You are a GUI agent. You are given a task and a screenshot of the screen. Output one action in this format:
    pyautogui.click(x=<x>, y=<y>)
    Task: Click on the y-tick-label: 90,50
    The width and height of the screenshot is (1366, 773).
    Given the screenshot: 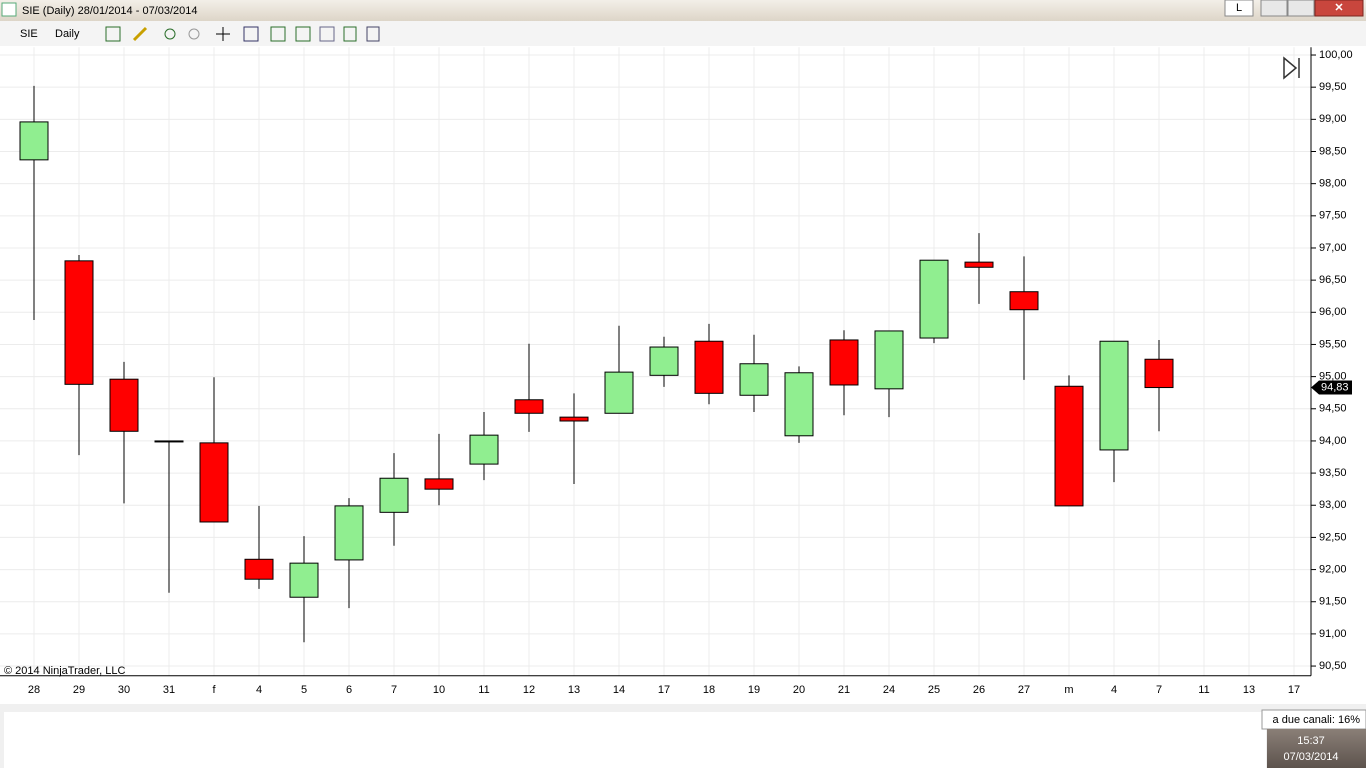 What is the action you would take?
    pyautogui.click(x=1333, y=666)
    